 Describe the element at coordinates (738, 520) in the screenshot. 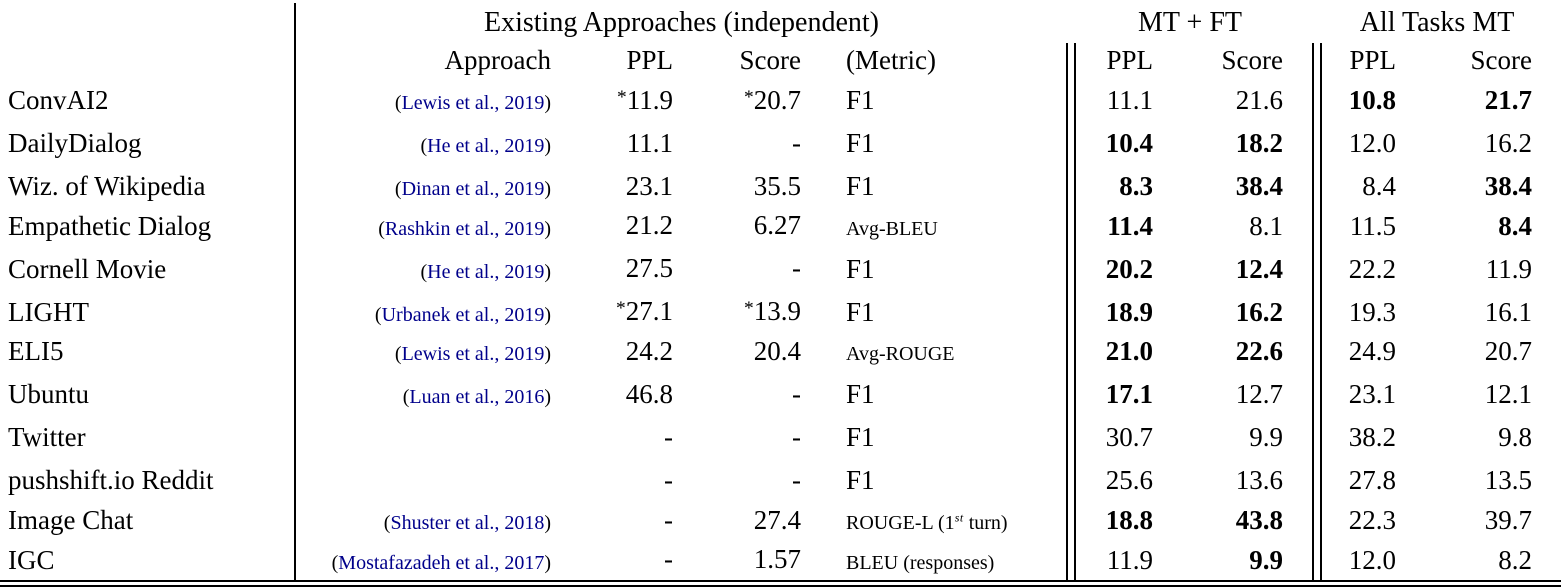

I see `existing-score-value: 27.4` at that location.